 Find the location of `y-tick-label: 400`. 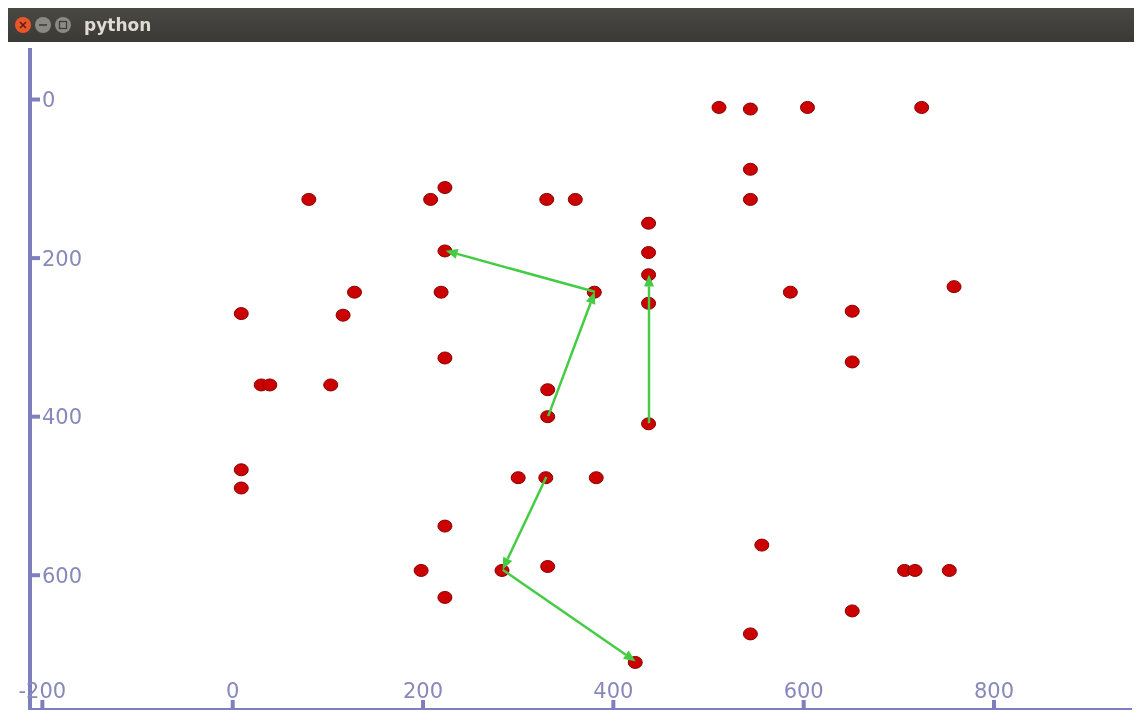

y-tick-label: 400 is located at coordinates (62, 417).